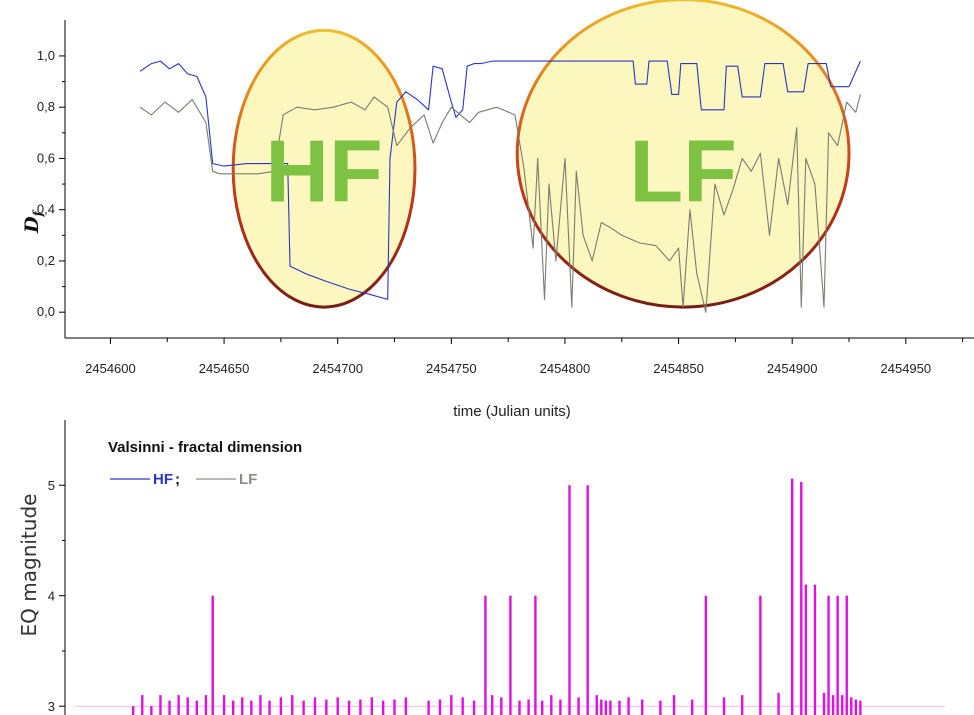 The image size is (974, 715). Describe the element at coordinates (46, 209) in the screenshot. I see `top-y-tick-label: 0,4` at that location.